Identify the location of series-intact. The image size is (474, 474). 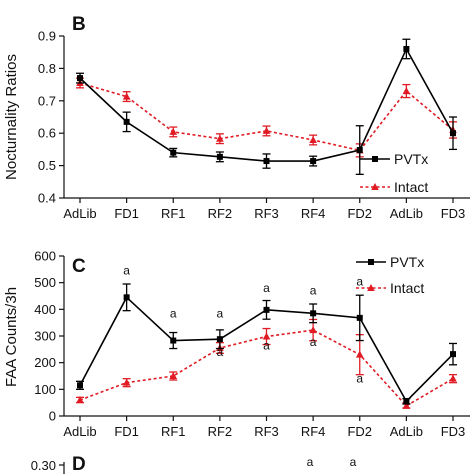
(266, 117).